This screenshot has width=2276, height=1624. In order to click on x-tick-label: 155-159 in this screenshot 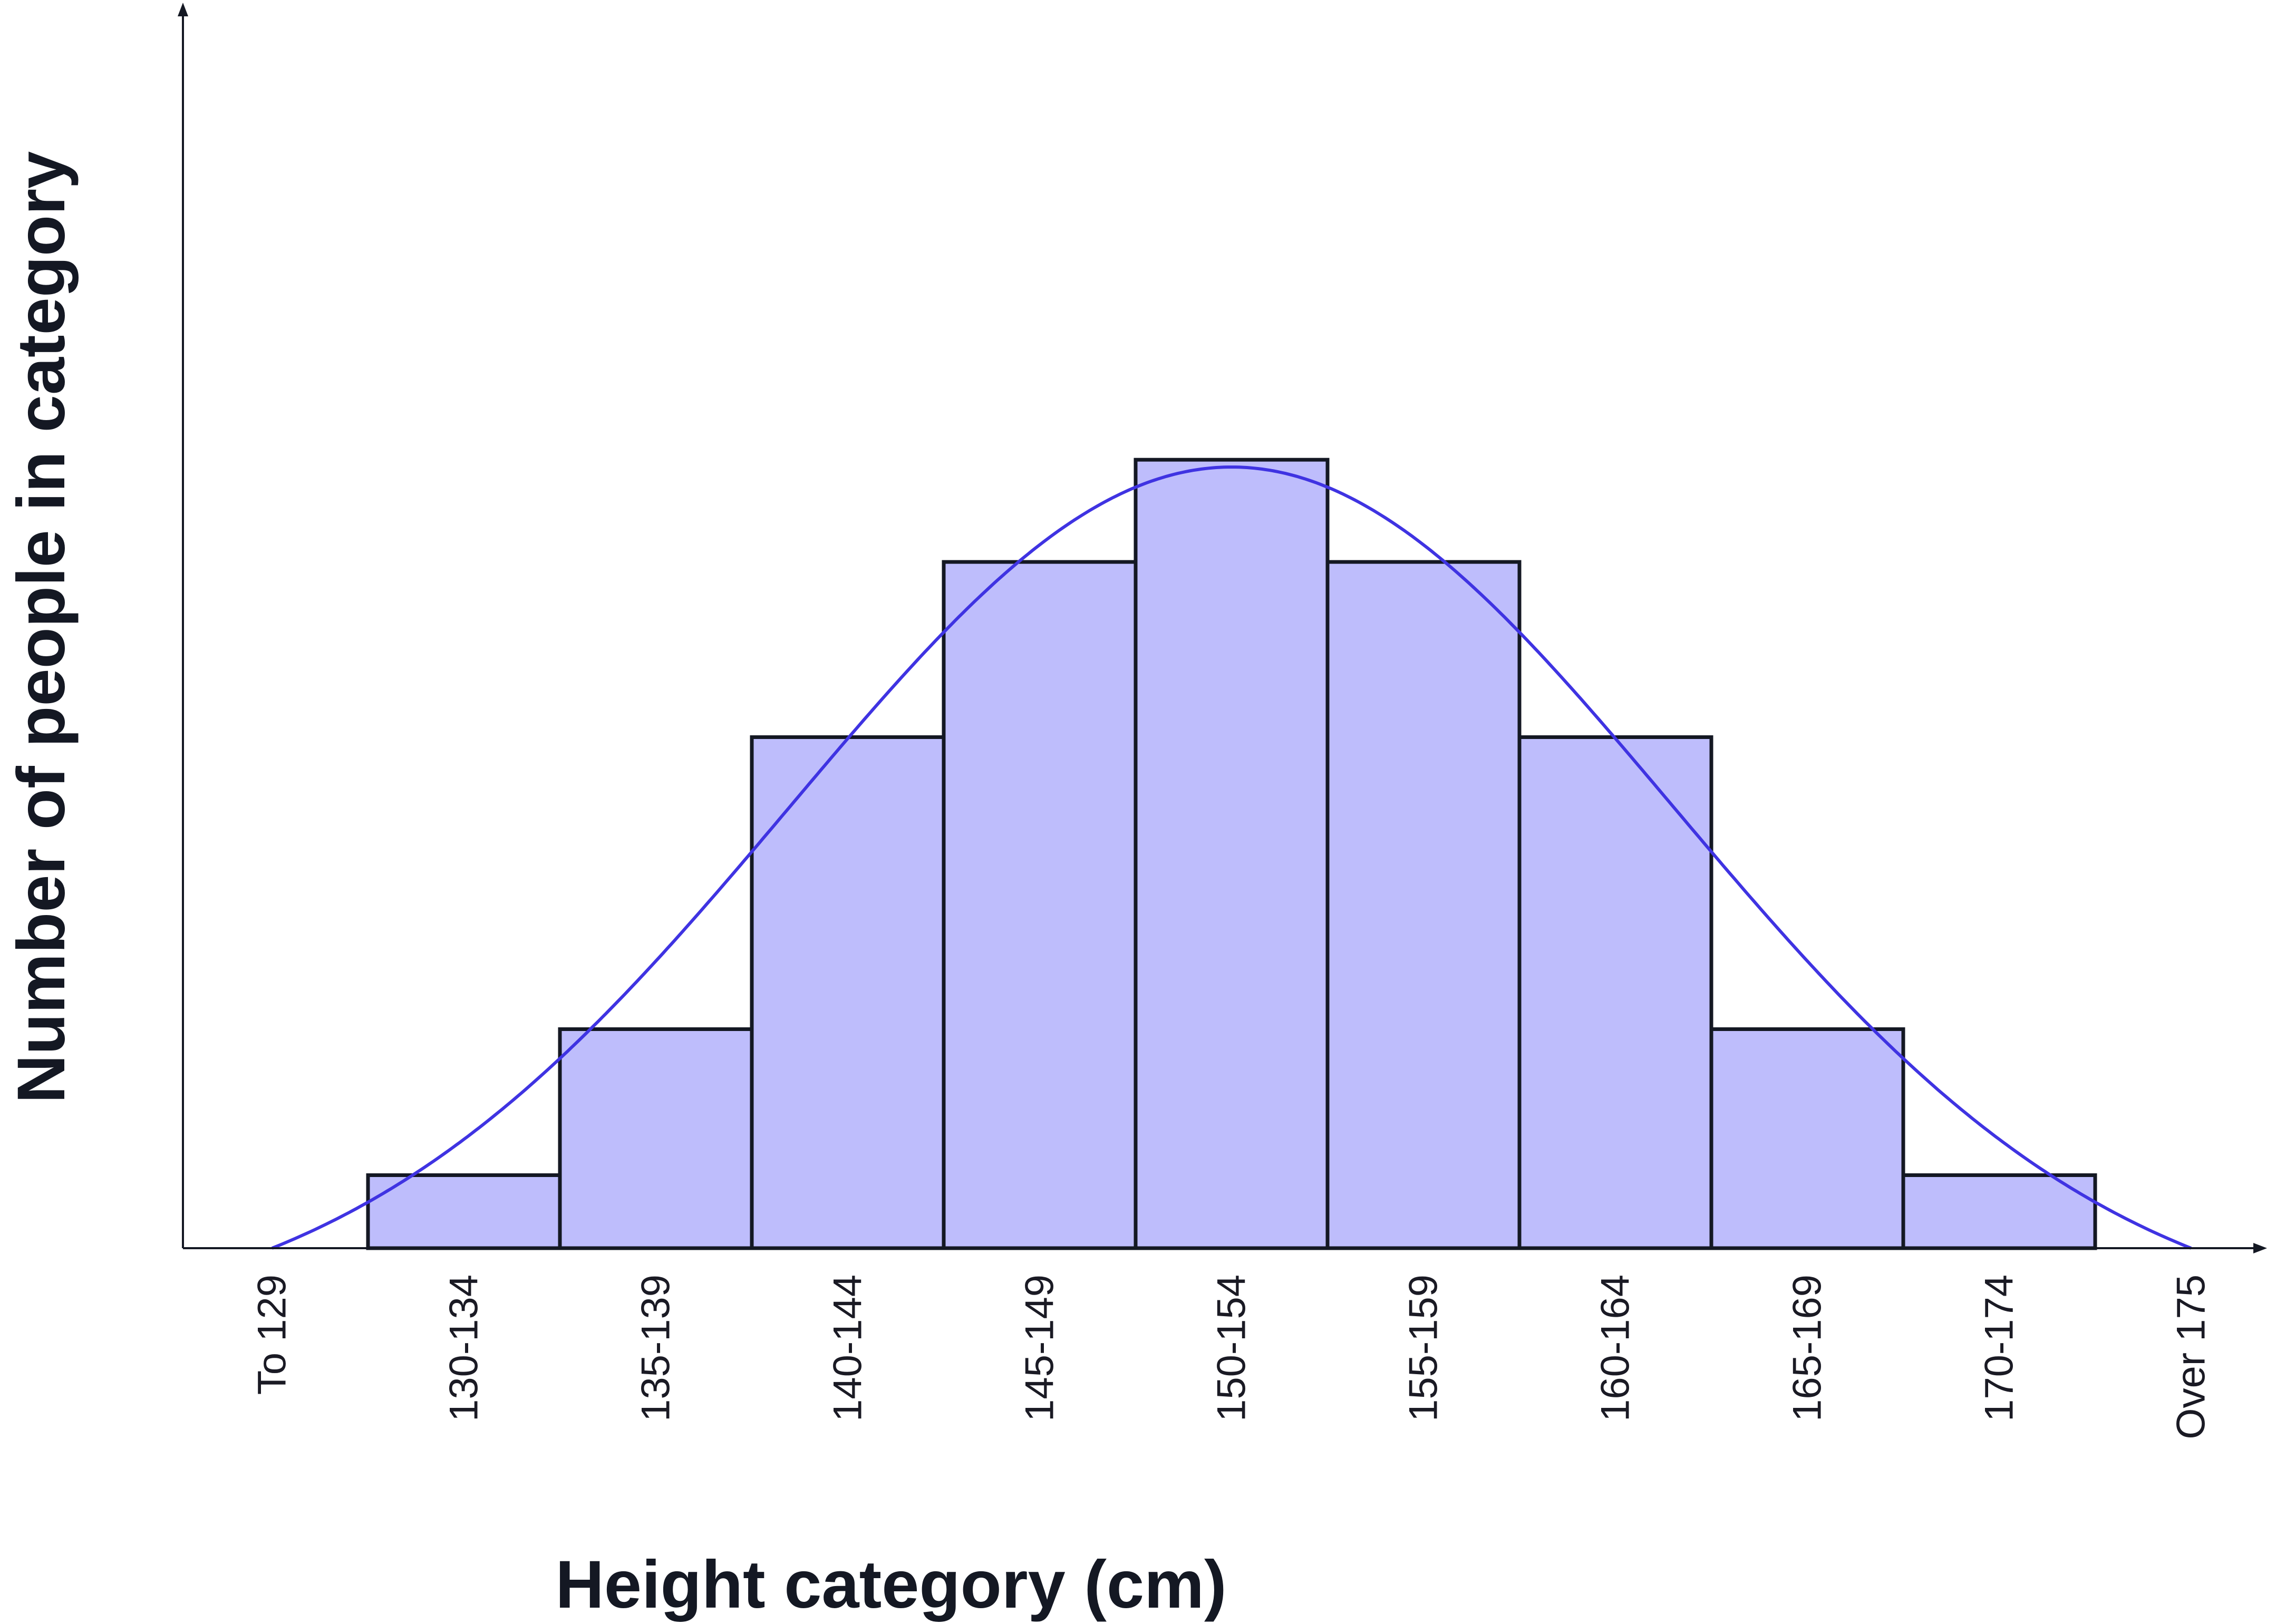, I will do `click(1423, 1348)`.